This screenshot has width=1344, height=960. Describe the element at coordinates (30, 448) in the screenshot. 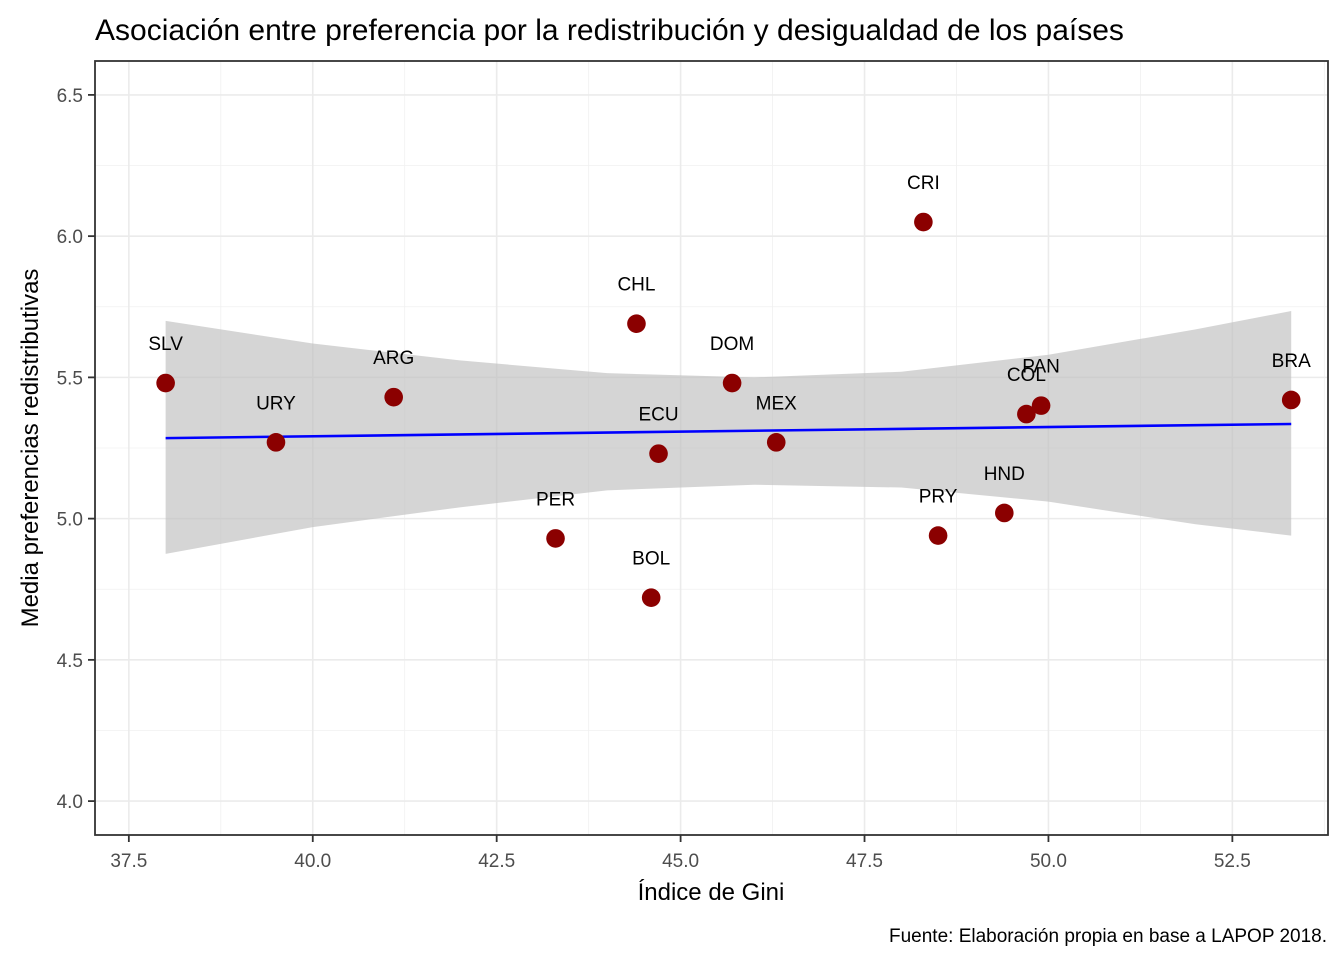

I see `y-axis-title: Media preferencias redistributivas` at that location.